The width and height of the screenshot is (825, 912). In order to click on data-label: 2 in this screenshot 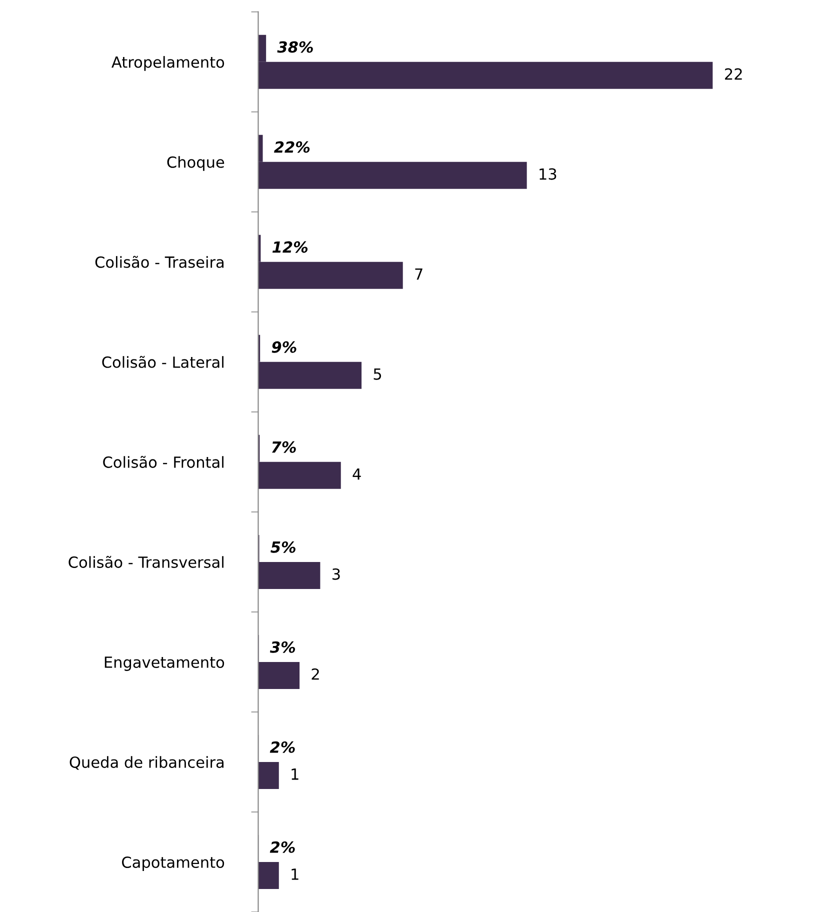, I will do `click(315, 674)`.